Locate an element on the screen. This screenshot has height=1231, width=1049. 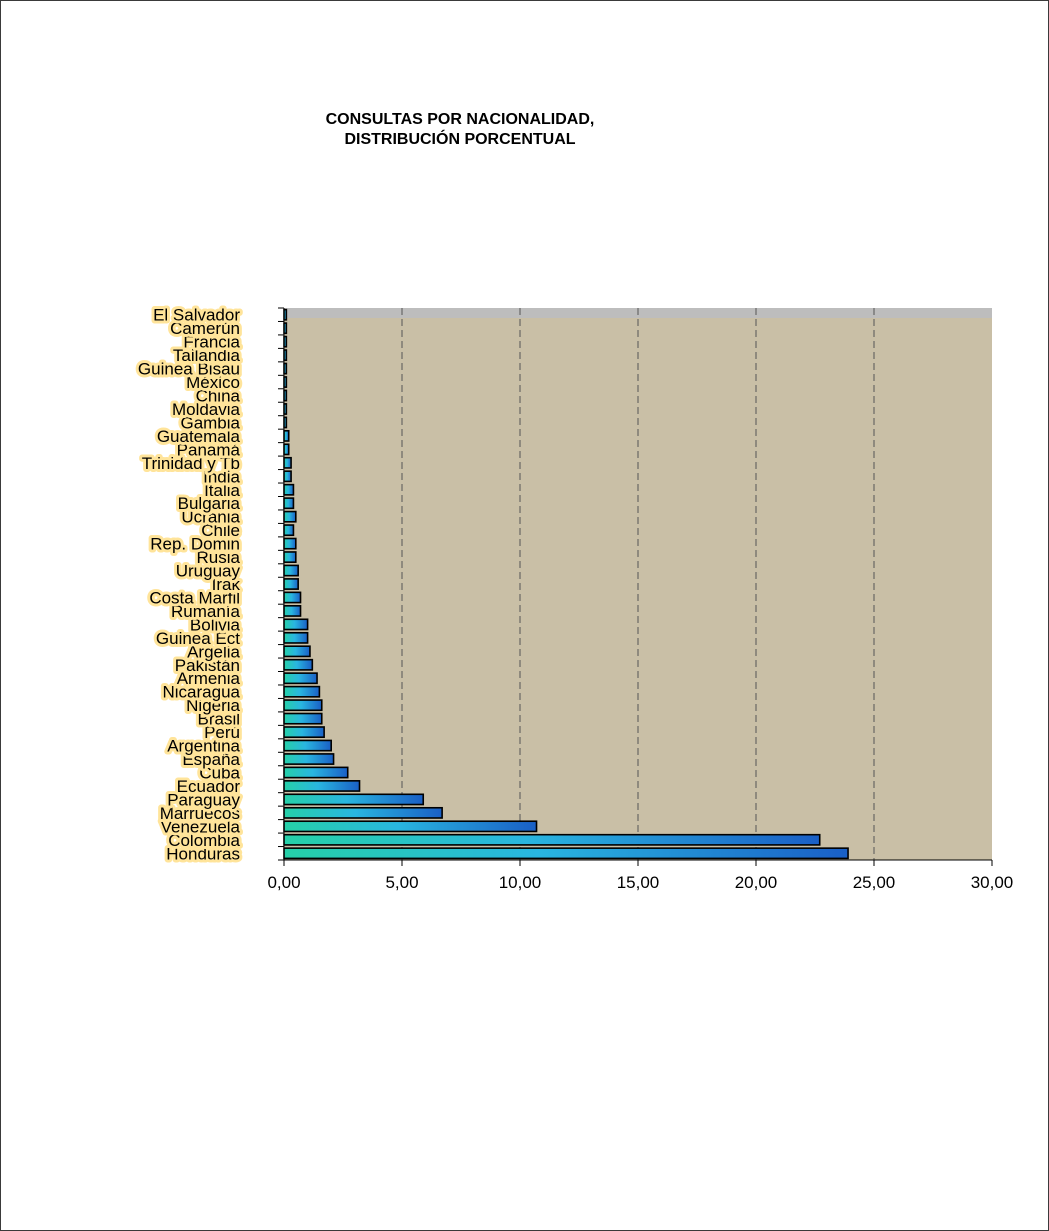
category-label: Ucrania is located at coordinates (210, 517).